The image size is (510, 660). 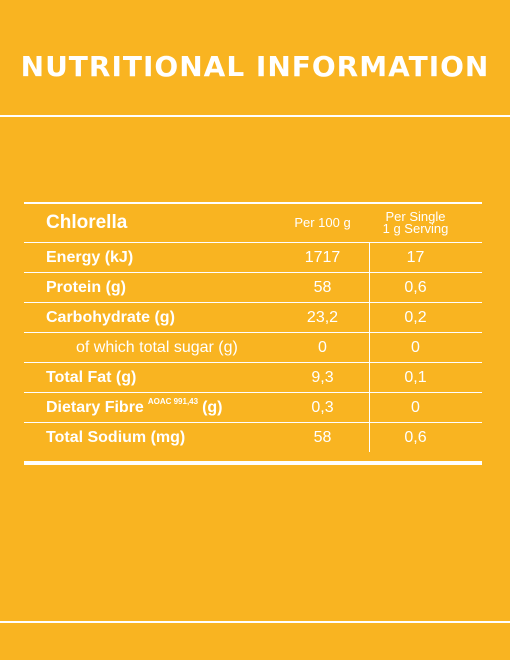 I want to click on row-label-carbohydrate: Carbohydrate (g), so click(x=110, y=317).